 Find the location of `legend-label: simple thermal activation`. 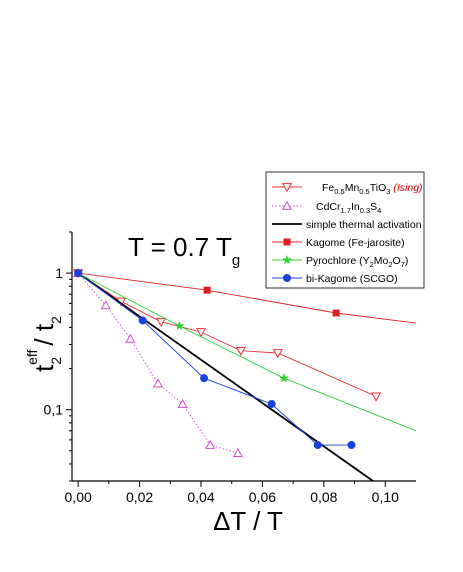

legend-label: simple thermal activation is located at coordinates (364, 225).